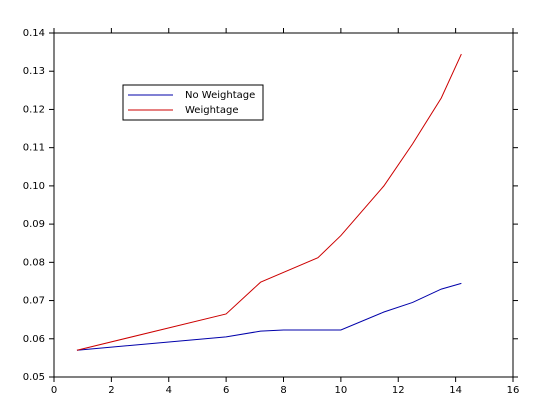 The width and height of the screenshot is (540, 410). Describe the element at coordinates (398, 390) in the screenshot. I see `x-tick-label: 12` at that location.